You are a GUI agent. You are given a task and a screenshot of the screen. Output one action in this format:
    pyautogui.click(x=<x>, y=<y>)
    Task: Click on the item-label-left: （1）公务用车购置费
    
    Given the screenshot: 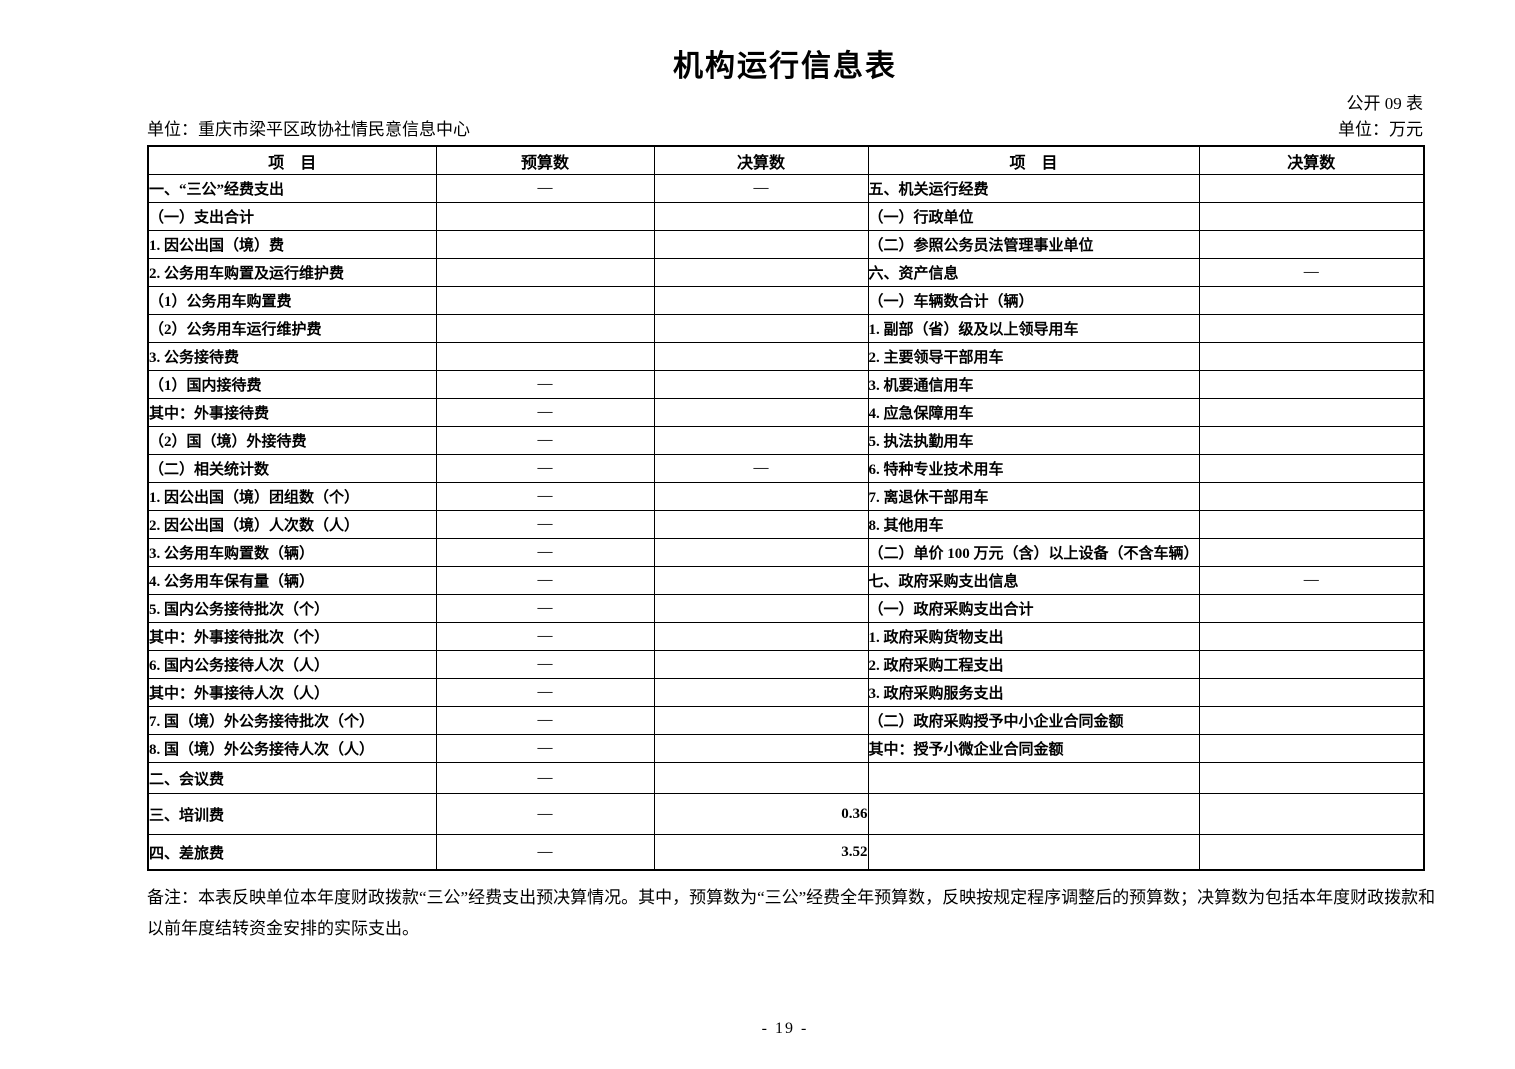 What is the action you would take?
    pyautogui.click(x=292, y=301)
    